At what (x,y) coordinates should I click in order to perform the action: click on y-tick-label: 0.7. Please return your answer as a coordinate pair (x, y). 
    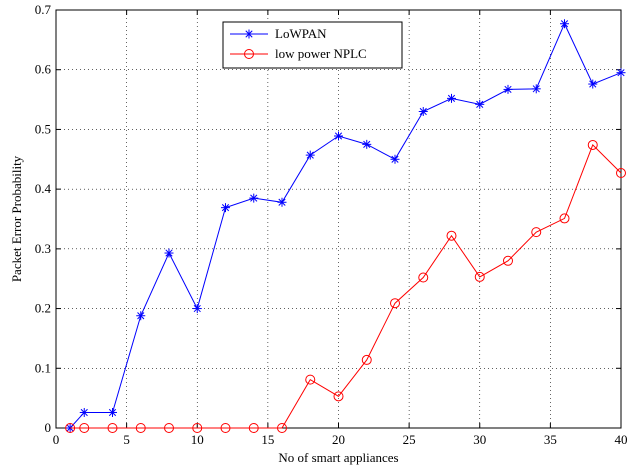
    Looking at the image, I should click on (43, 9).